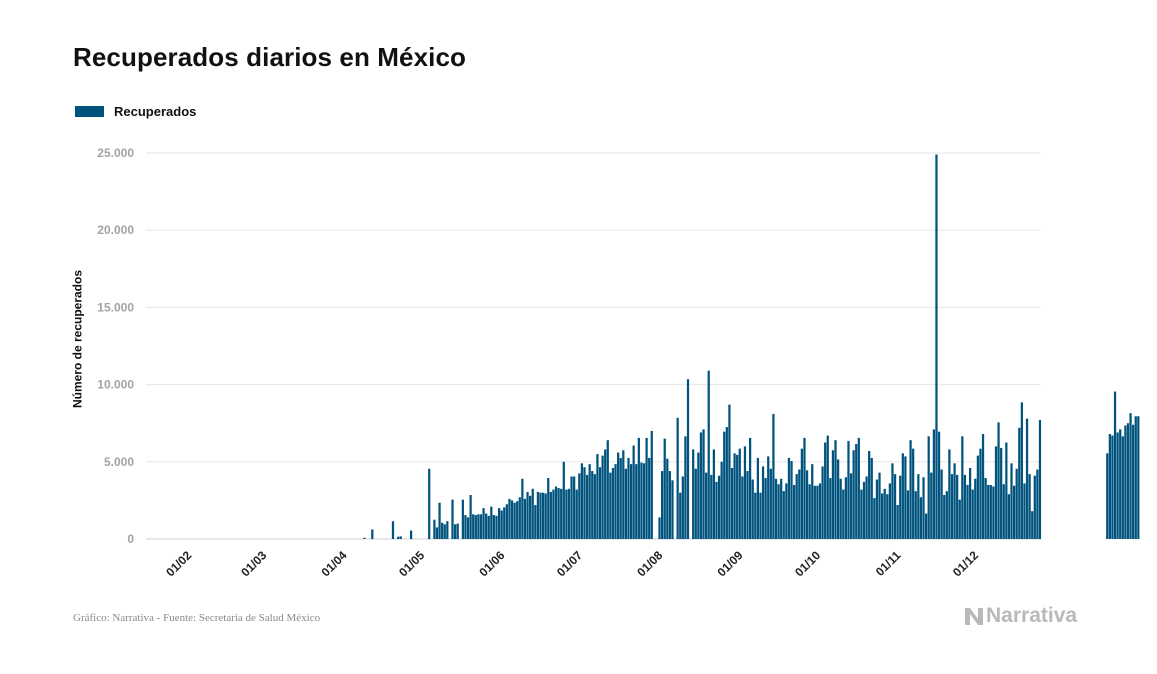  What do you see at coordinates (333, 563) in the screenshot?
I see `x-tick-label: 01/04` at bounding box center [333, 563].